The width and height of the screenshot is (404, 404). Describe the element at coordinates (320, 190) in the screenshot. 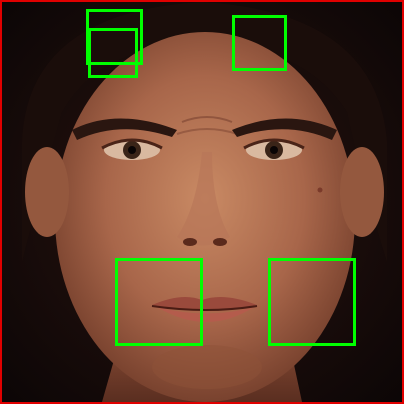

I see `cheek-mark` at that location.